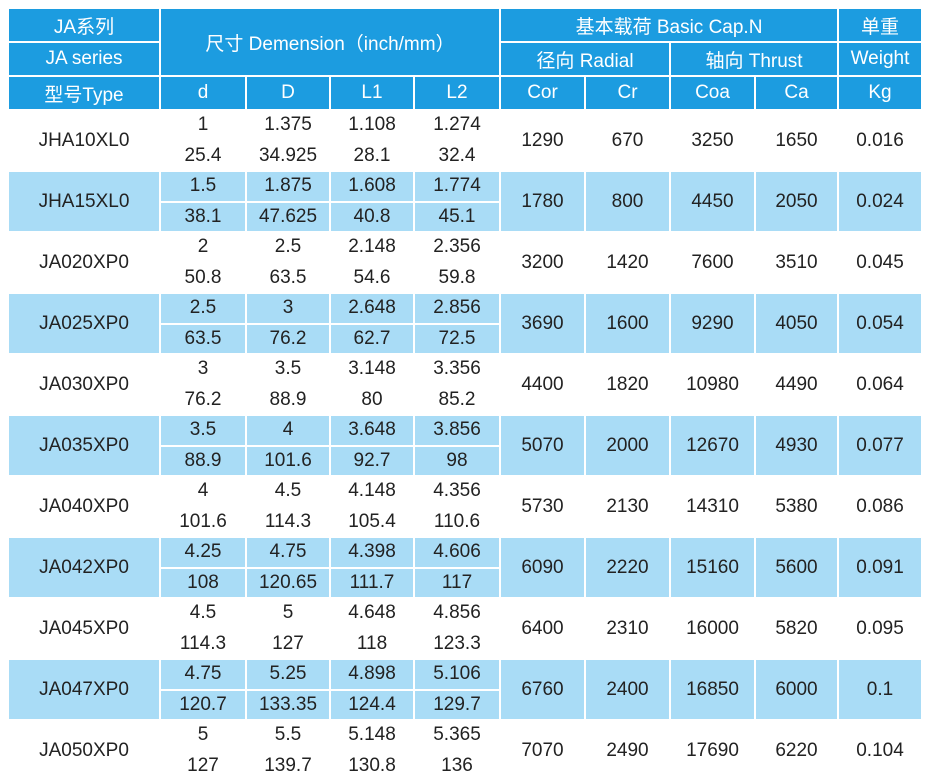 The height and width of the screenshot is (784, 930). I want to click on weight-cell: 0.024, so click(880, 201).